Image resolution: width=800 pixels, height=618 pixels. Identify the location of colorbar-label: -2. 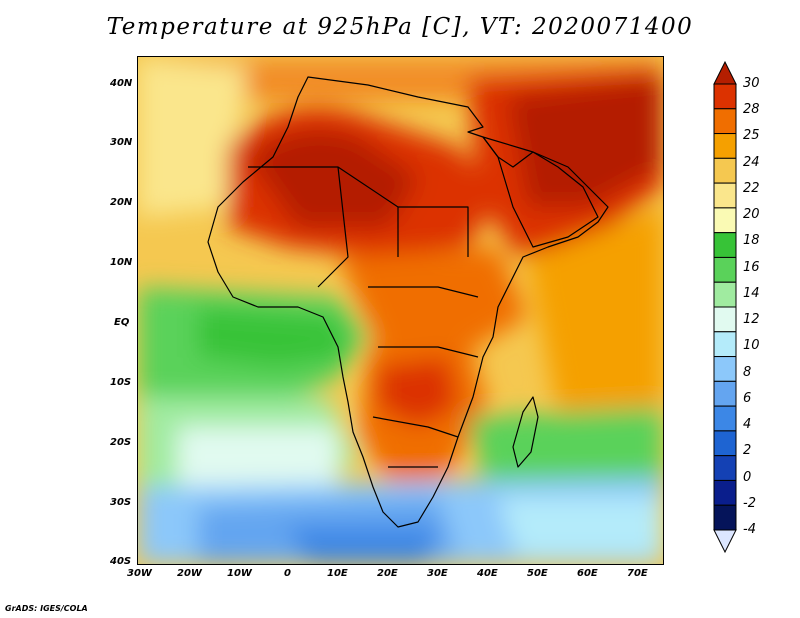
(749, 503).